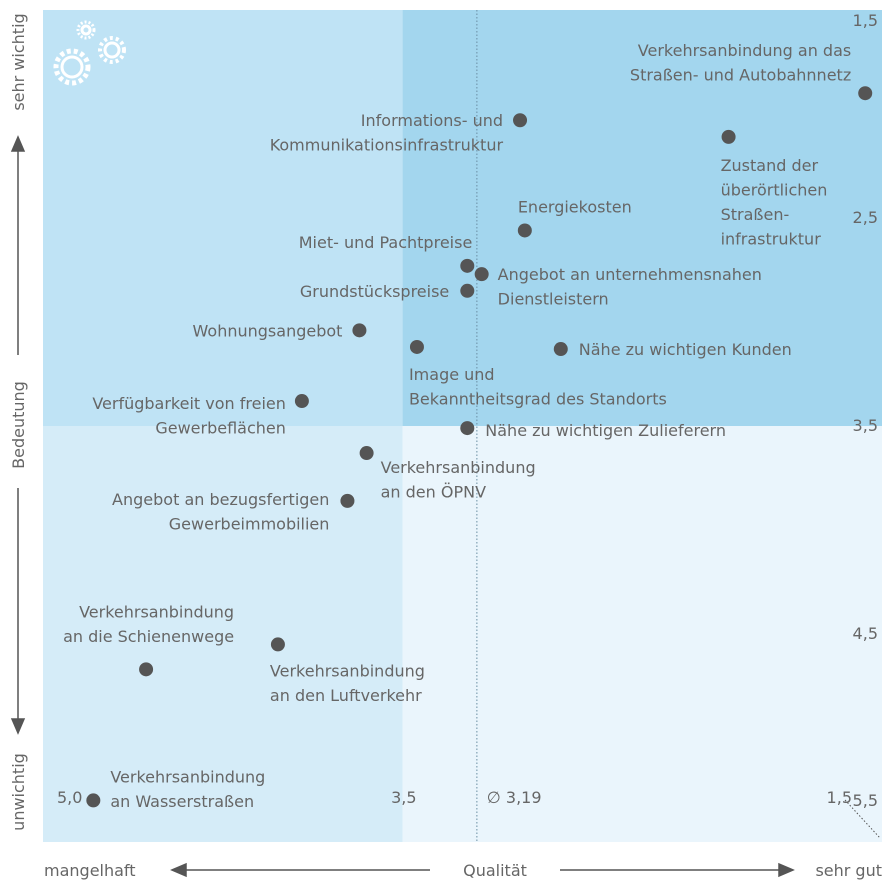 This screenshot has height=881, width=882. Describe the element at coordinates (18, 425) in the screenshot. I see `y-axis-label: Bedeutung` at that location.